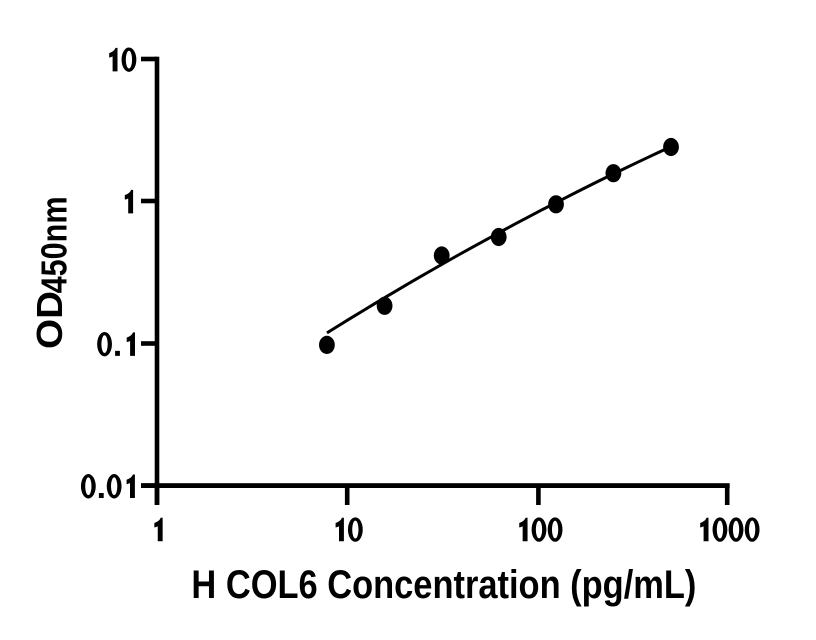 The height and width of the screenshot is (640, 816). I want to click on svg-text: H COL6 Concentration (pg/mL), so click(443, 585).